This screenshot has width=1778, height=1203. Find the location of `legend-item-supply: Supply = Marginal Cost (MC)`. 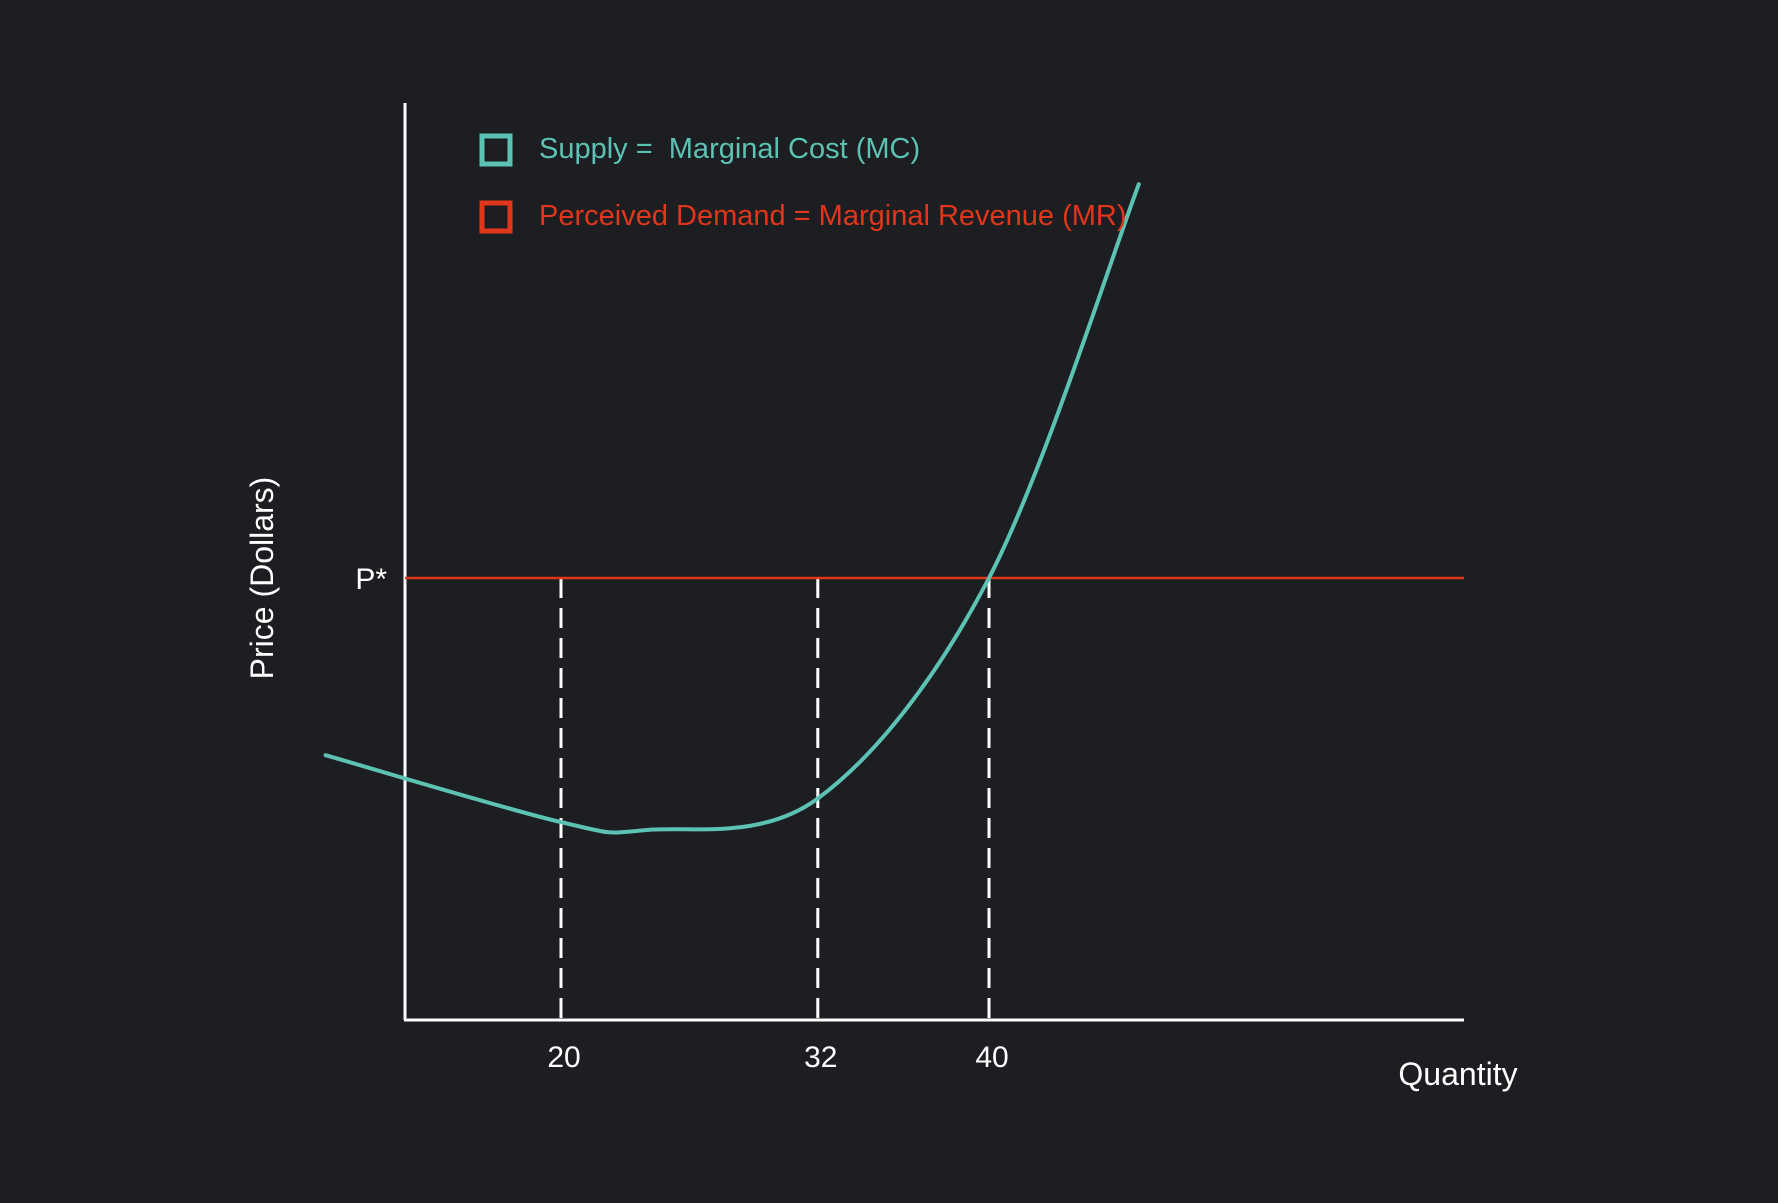

legend-item-supply: Supply = Marginal Cost (MC) is located at coordinates (699, 150).